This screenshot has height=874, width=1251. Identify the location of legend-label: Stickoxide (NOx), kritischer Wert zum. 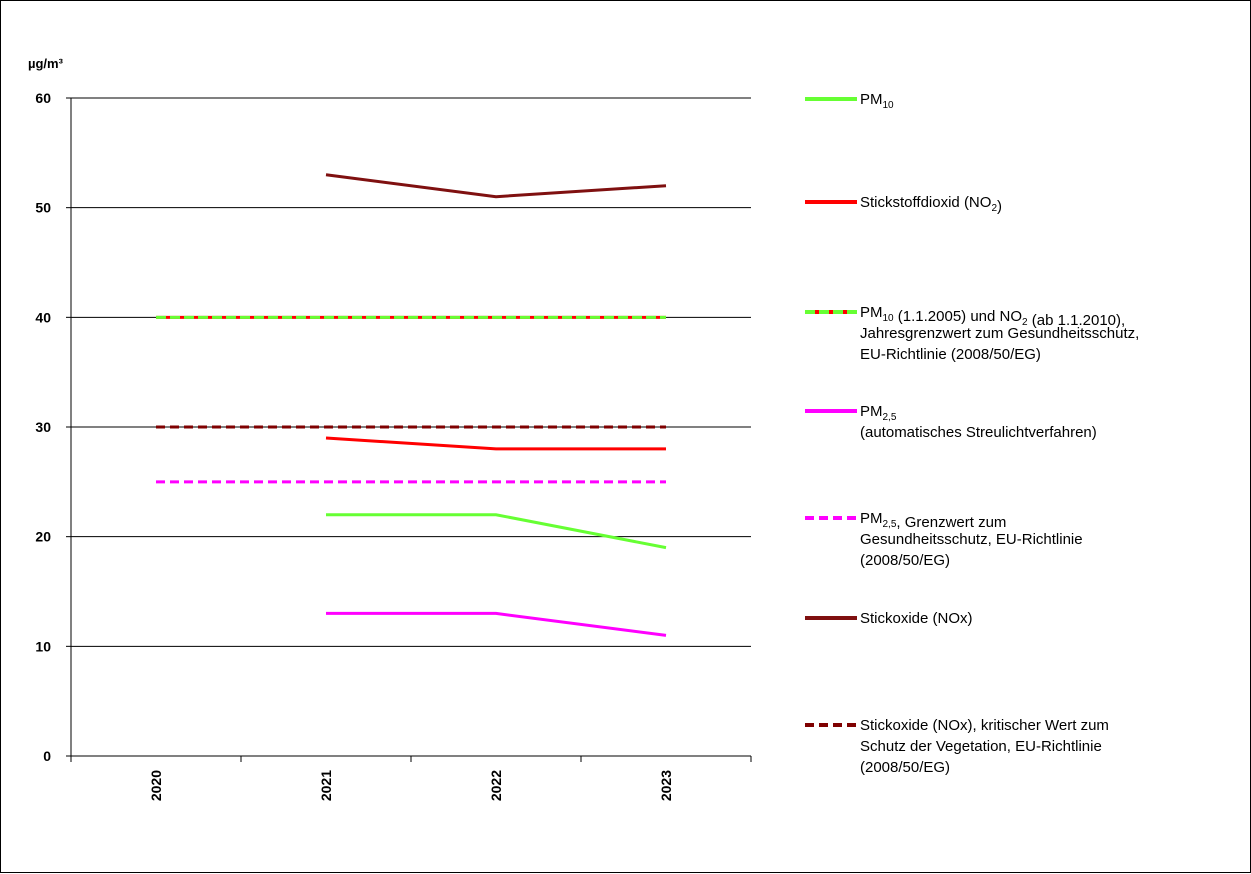
(984, 725).